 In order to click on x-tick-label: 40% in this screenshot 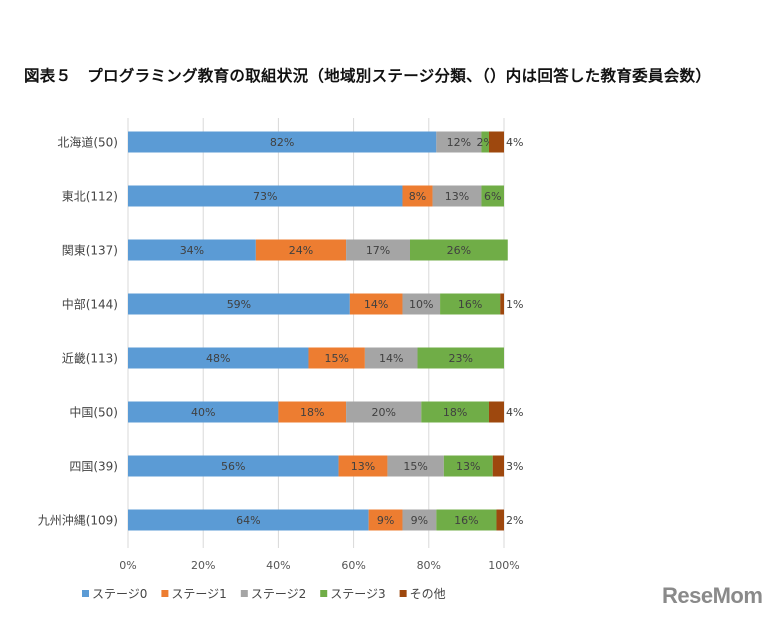, I will do `click(278, 565)`.